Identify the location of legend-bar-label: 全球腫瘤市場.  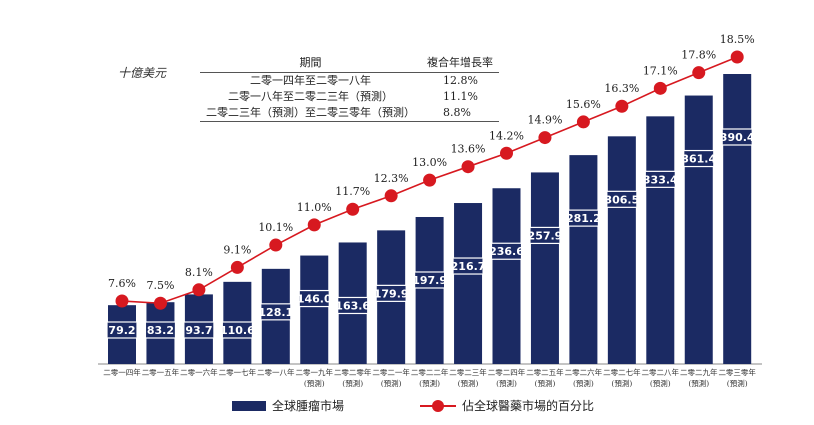
(308, 406).